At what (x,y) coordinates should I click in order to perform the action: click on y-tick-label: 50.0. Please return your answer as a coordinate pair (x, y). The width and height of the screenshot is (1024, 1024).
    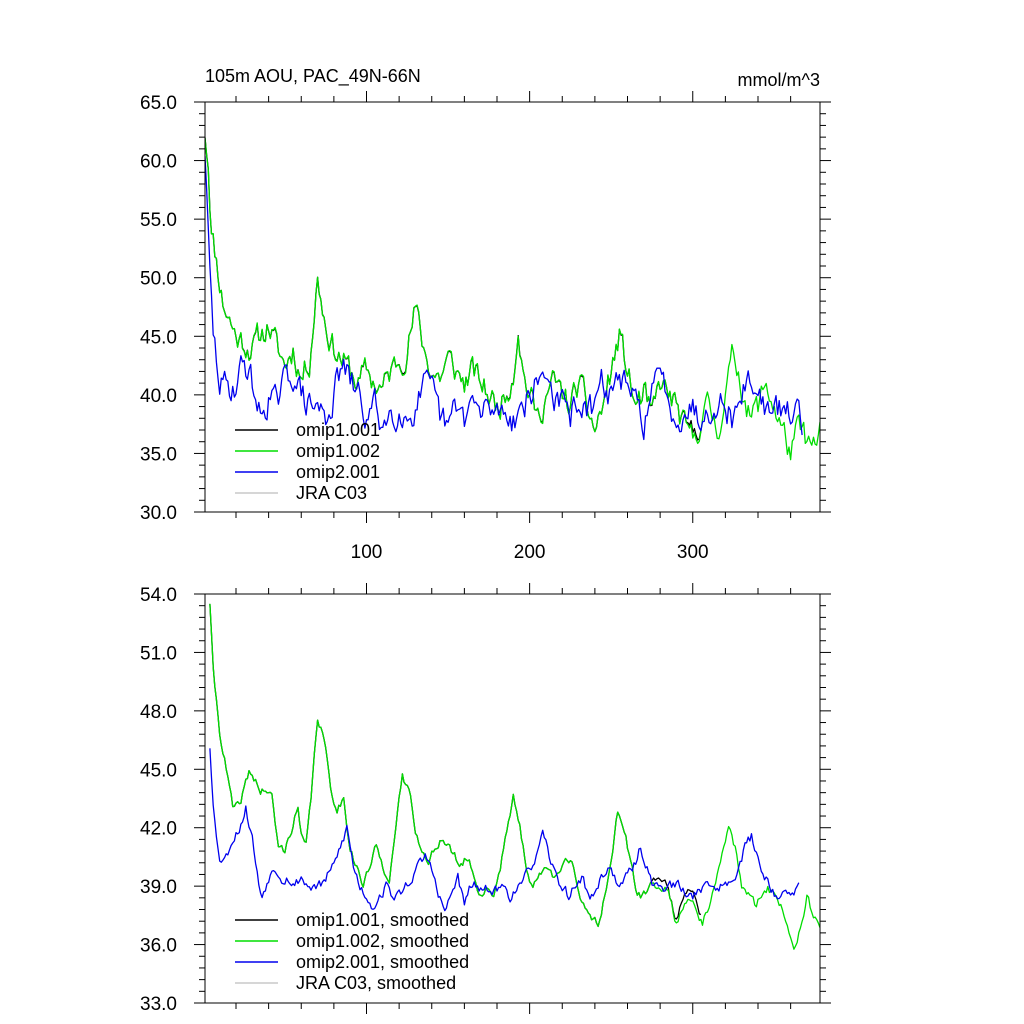
    Looking at the image, I should click on (158, 279).